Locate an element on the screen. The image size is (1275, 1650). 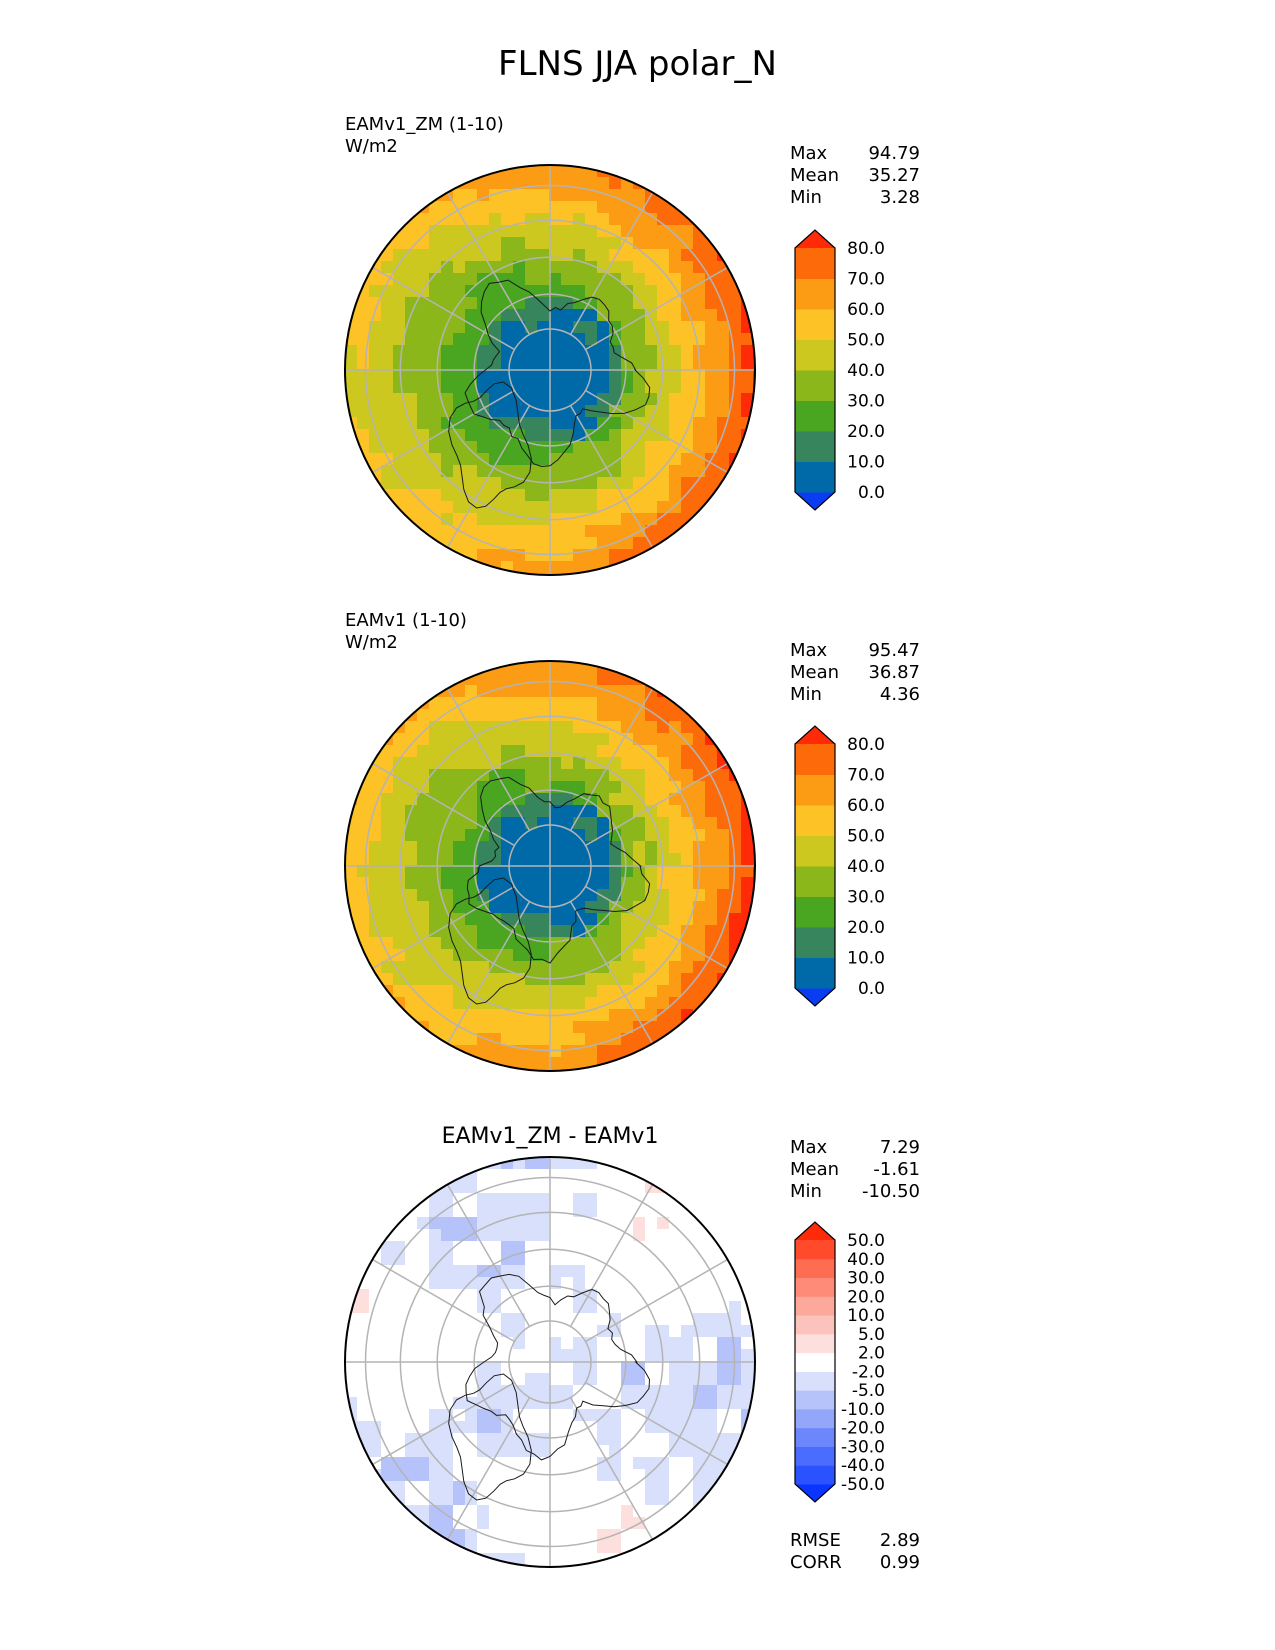
panel-2-map is located at coordinates (550, 866).